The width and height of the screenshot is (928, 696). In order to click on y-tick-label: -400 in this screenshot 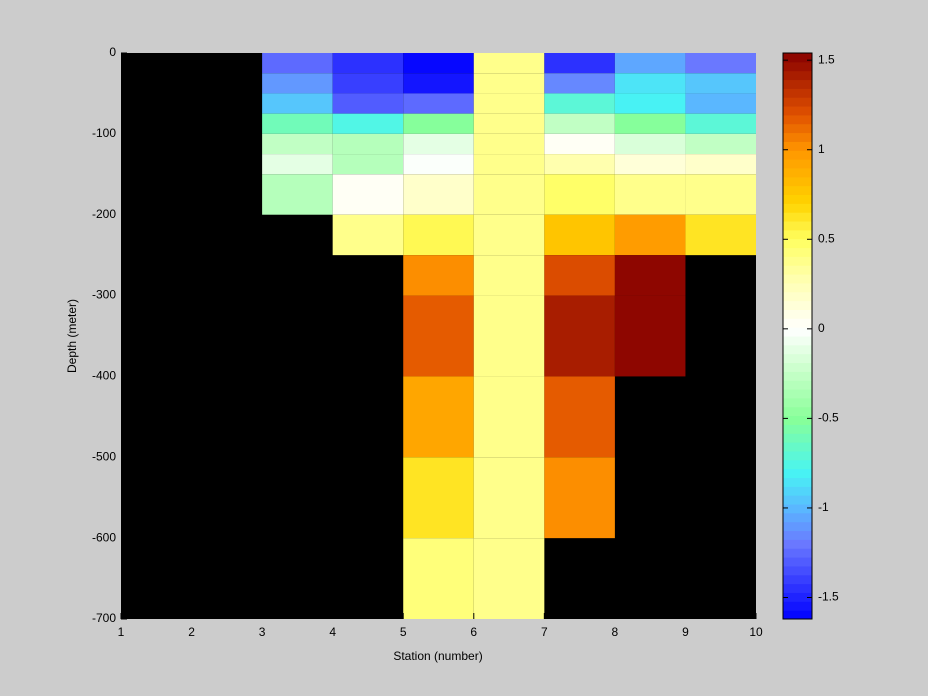, I will do `click(104, 376)`.